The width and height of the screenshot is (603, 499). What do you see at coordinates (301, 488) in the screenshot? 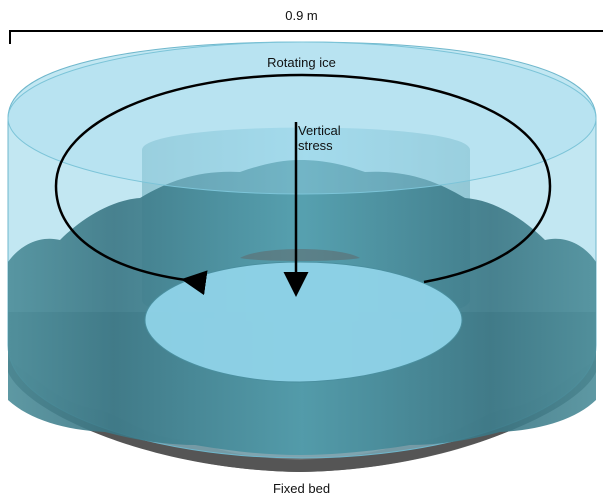
I see `fixed-bed-label: Fixed bed` at bounding box center [301, 488].